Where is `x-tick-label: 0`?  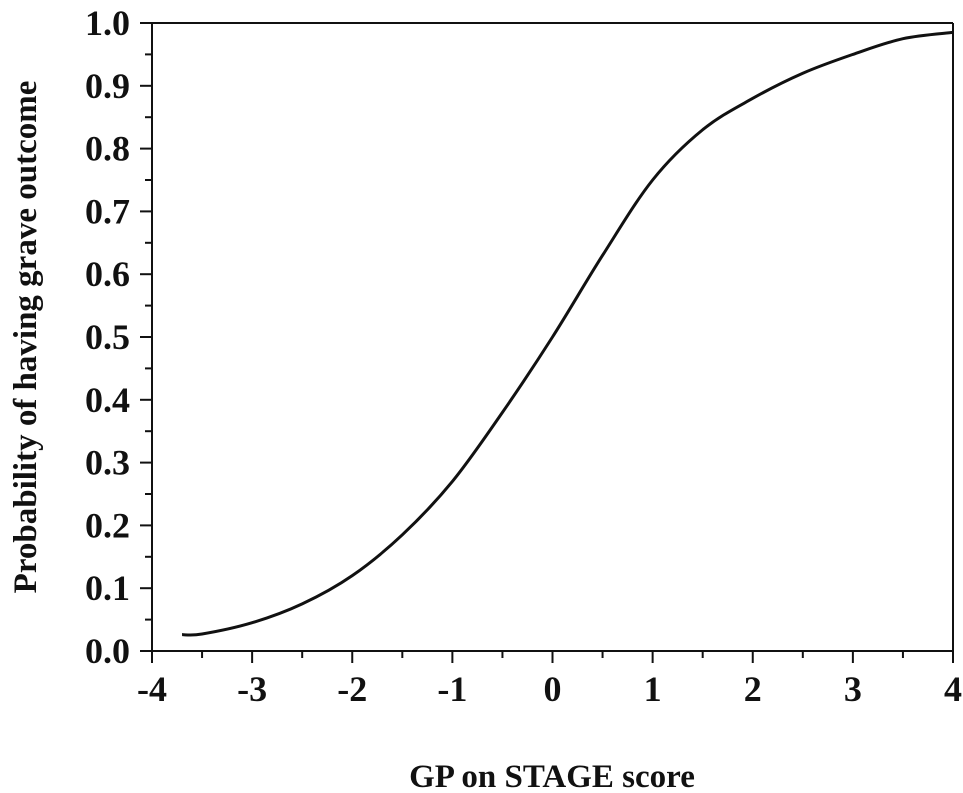 x-tick-label: 0 is located at coordinates (553, 689).